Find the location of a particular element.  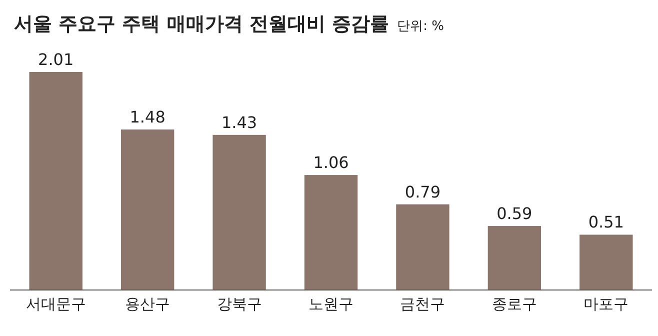

data-label: 2.01 is located at coordinates (56, 59).